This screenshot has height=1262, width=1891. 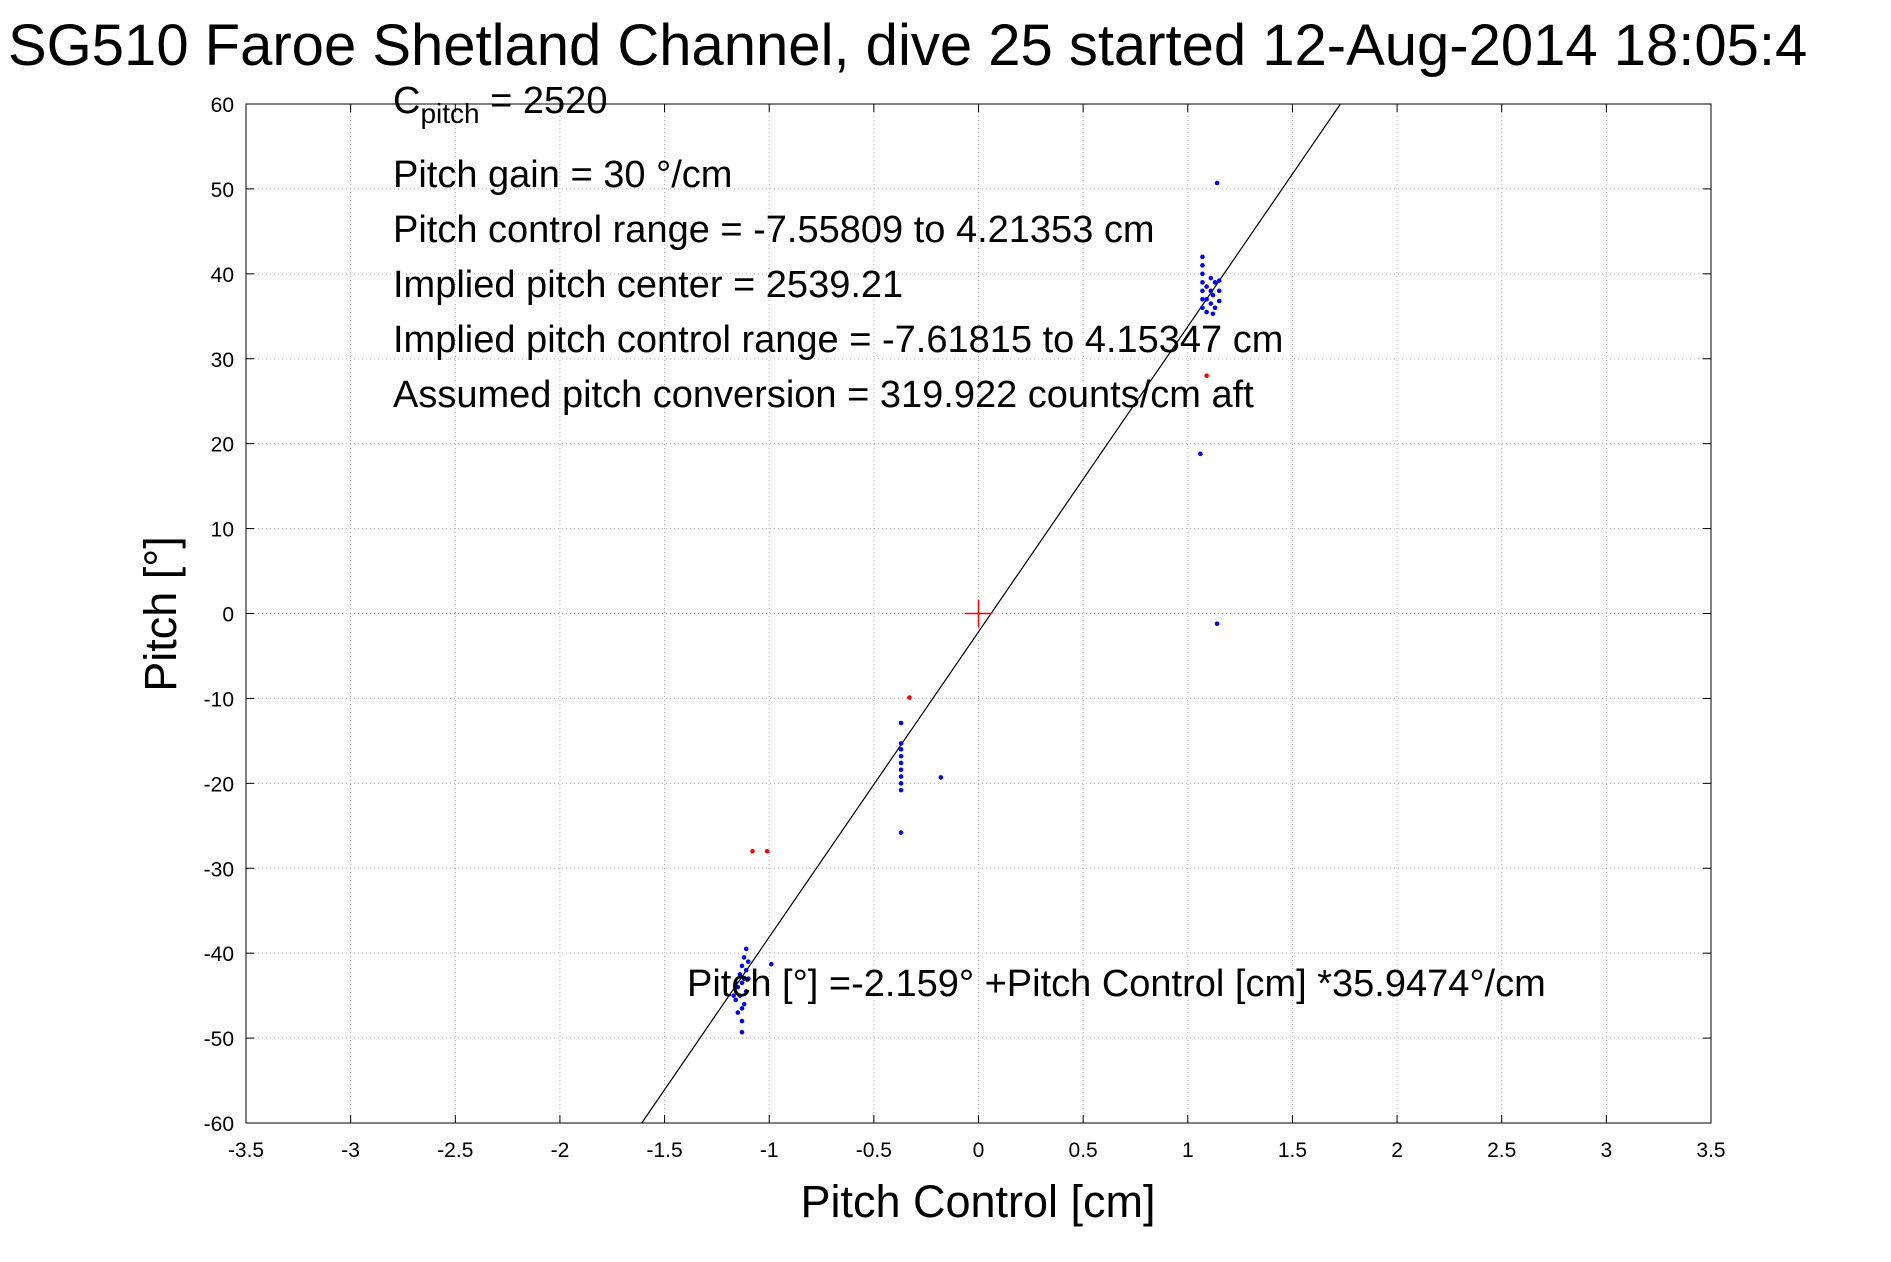 What do you see at coordinates (648, 285) in the screenshot?
I see `implied-center-annotation: Implied pitch center = 2539.21` at bounding box center [648, 285].